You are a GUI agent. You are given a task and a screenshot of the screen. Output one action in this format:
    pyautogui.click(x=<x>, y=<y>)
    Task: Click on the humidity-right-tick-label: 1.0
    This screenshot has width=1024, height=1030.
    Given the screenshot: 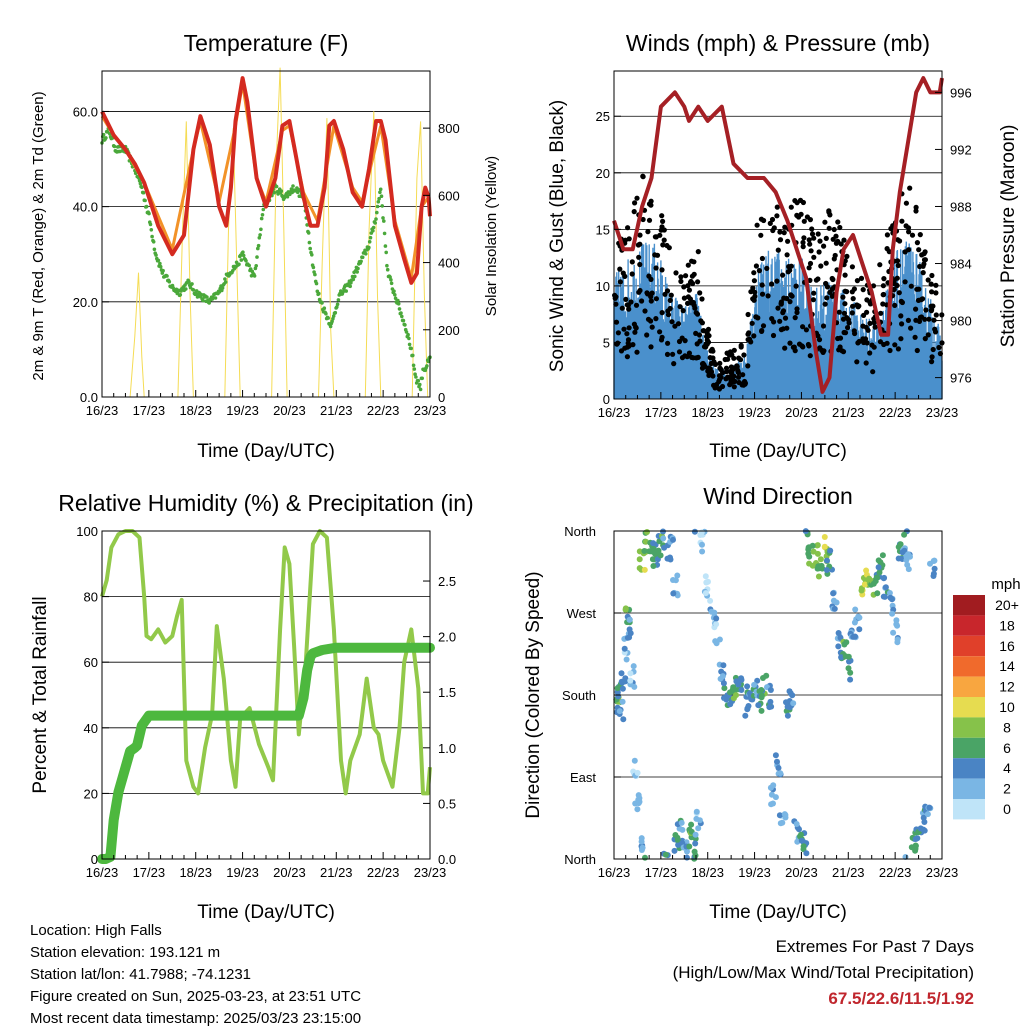 What is the action you would take?
    pyautogui.click(x=447, y=748)
    